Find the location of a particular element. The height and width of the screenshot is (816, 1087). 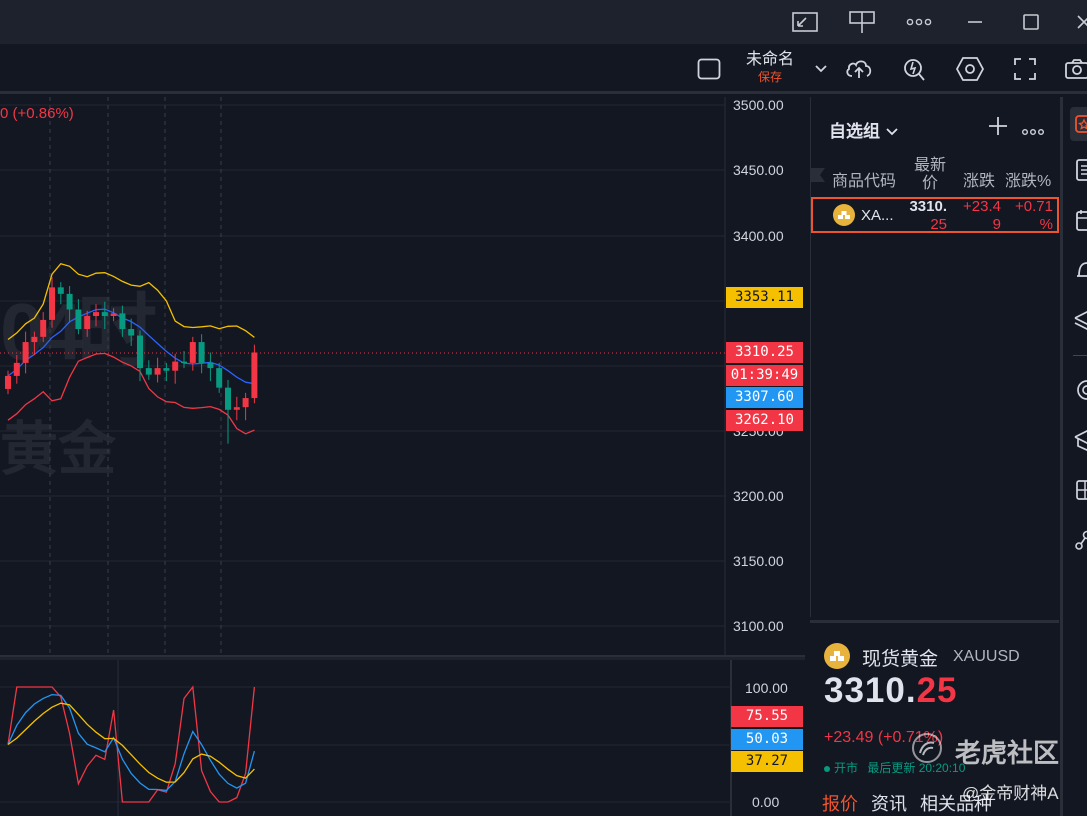

save-status: 保存 is located at coordinates (769, 77).